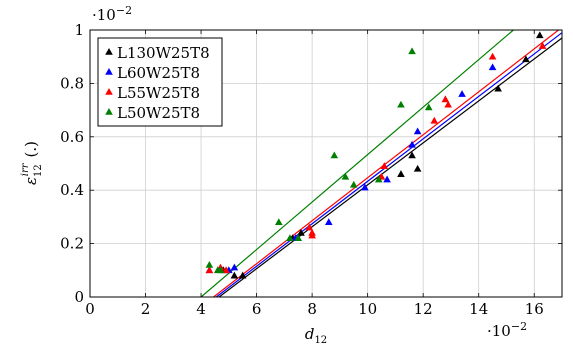  Describe the element at coordinates (158, 113) in the screenshot. I see `legend-label-l50w25t8: L50W25T8` at that location.